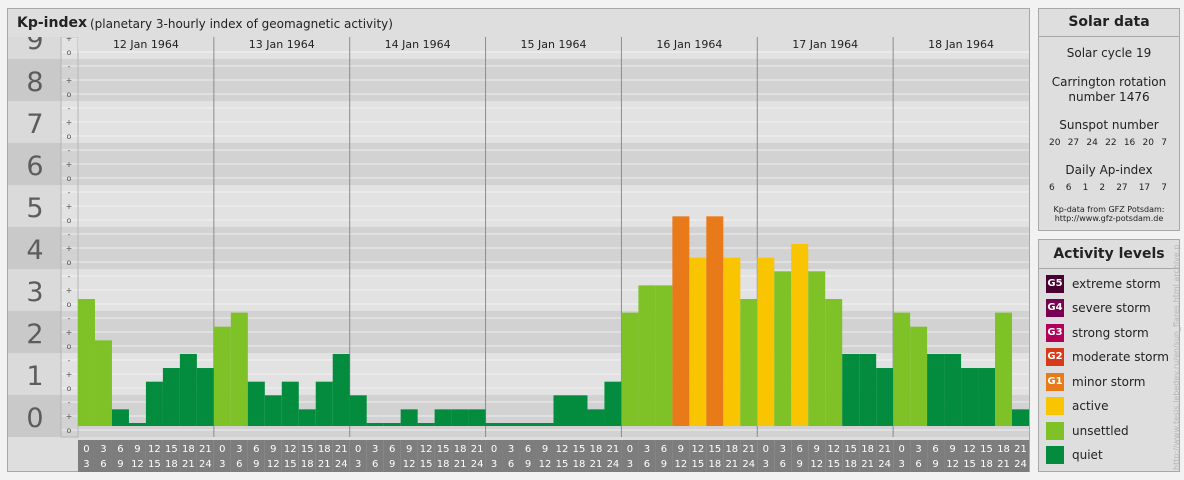 The image size is (1184, 480). What do you see at coordinates (1108, 188) in the screenshot?
I see `ap-values: 6 6 1 2 27 17 7` at bounding box center [1108, 188].